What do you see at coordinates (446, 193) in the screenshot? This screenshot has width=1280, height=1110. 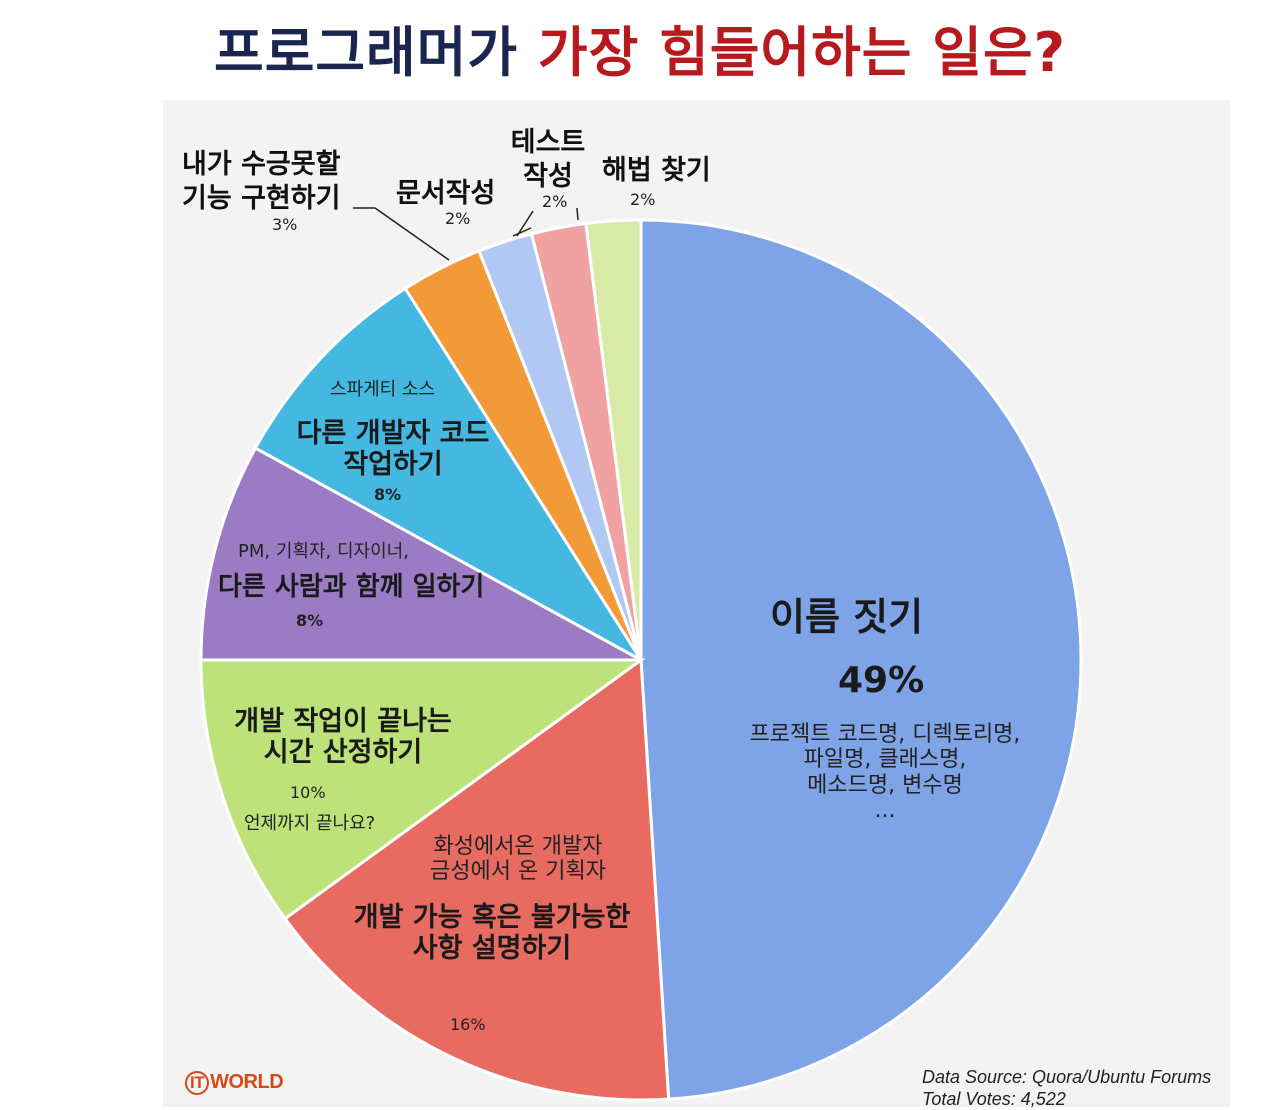 I see `slice-label-docs: 문서작성` at bounding box center [446, 193].